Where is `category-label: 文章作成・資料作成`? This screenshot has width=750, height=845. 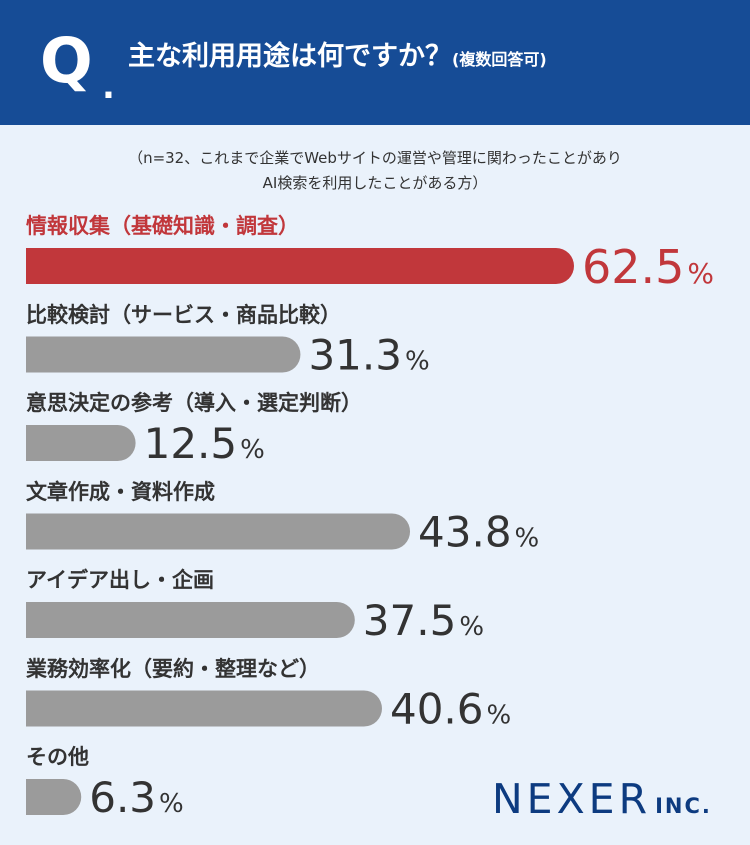
category-label: 文章作成・資料作成 is located at coordinates (120, 491).